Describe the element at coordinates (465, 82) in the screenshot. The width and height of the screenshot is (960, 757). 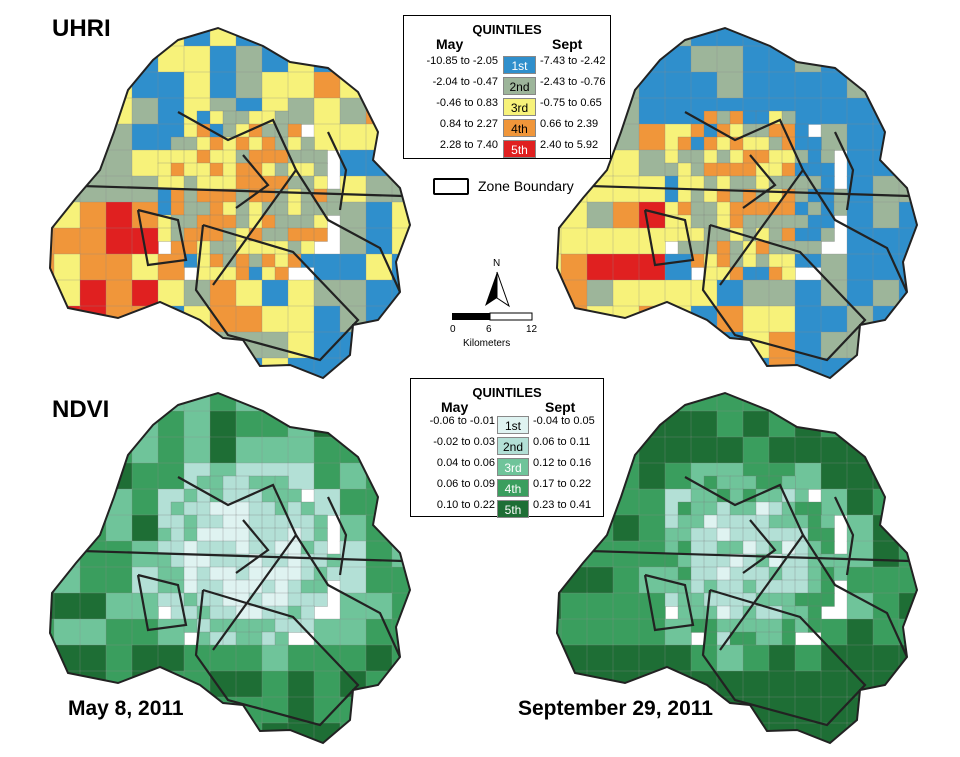
I see `uhri-legend-may-range: -2.04 to -0.47` at that location.